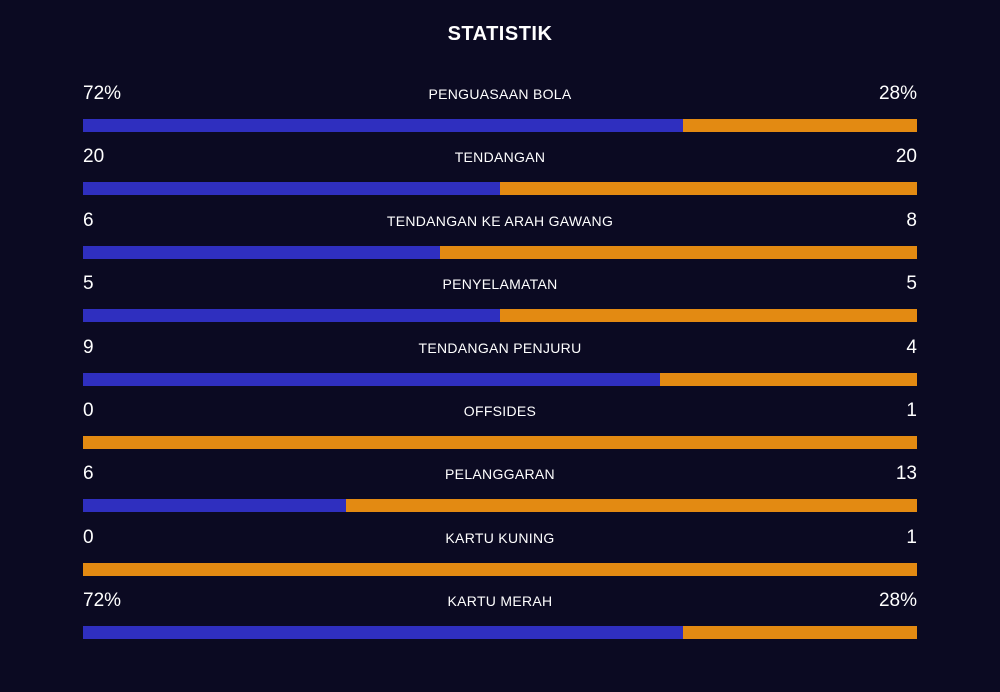 The width and height of the screenshot is (1000, 692). Describe the element at coordinates (500, 34) in the screenshot. I see `stats-title: STATISTIK` at that location.